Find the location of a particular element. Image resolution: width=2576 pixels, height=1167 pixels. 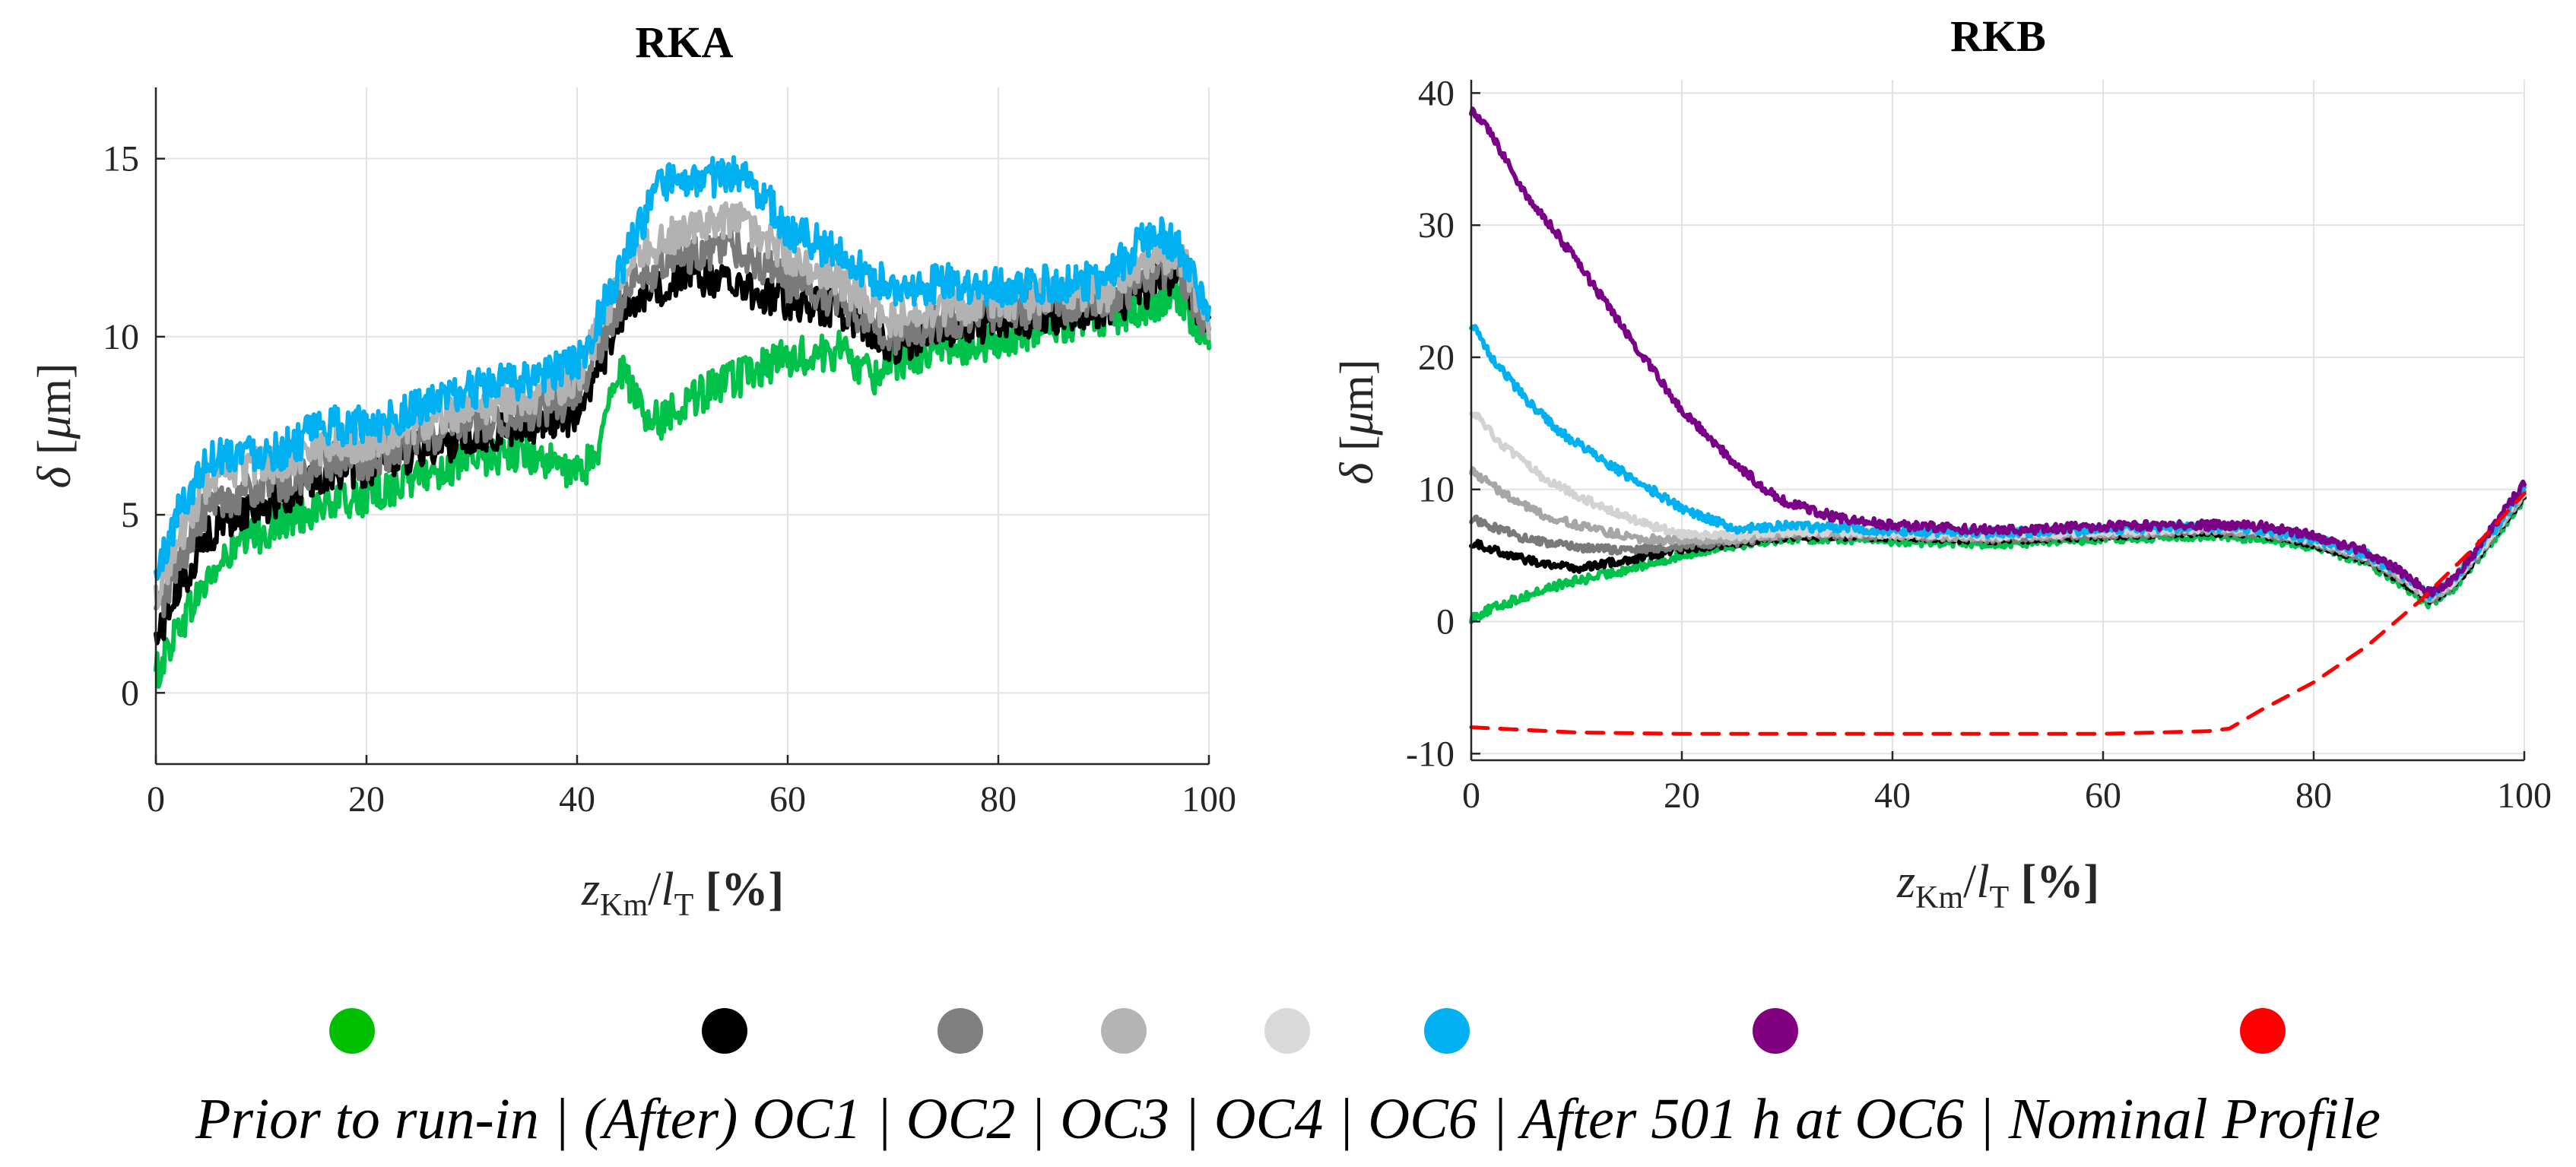

rkb-y-axis-label: δ [μm] is located at coordinates (1357, 422).